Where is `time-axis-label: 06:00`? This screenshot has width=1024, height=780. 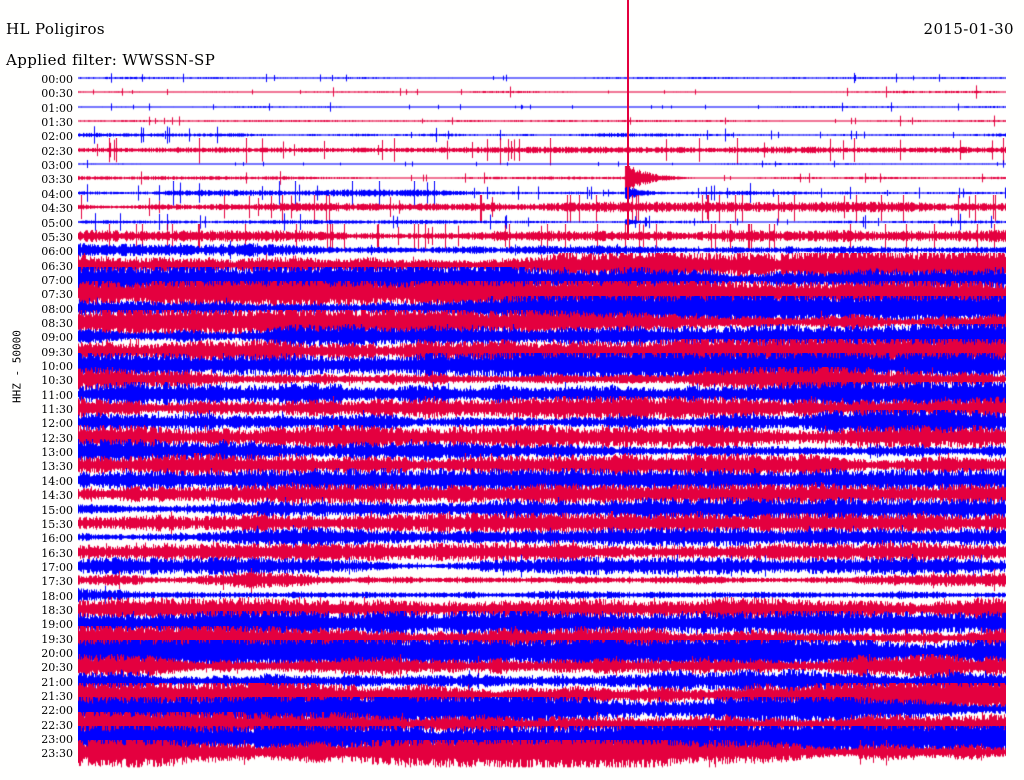
time-axis-label: 06:00 is located at coordinates (57, 252).